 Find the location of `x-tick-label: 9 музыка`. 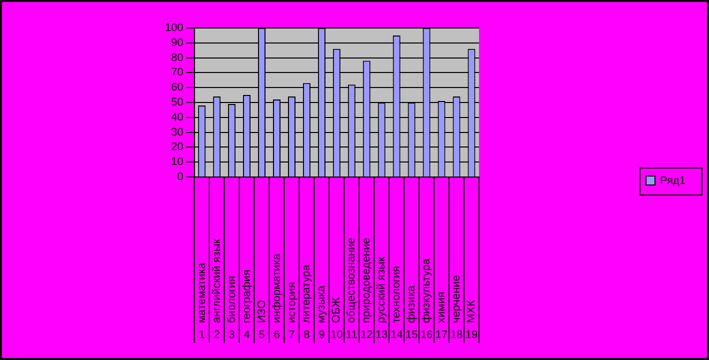

x-tick-label: 9 музыка is located at coordinates (322, 313).